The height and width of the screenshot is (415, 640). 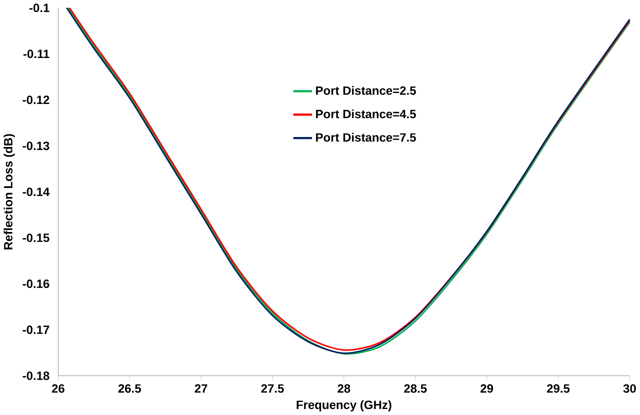 I want to click on y-tick-label: -0.13, so click(x=36, y=146).